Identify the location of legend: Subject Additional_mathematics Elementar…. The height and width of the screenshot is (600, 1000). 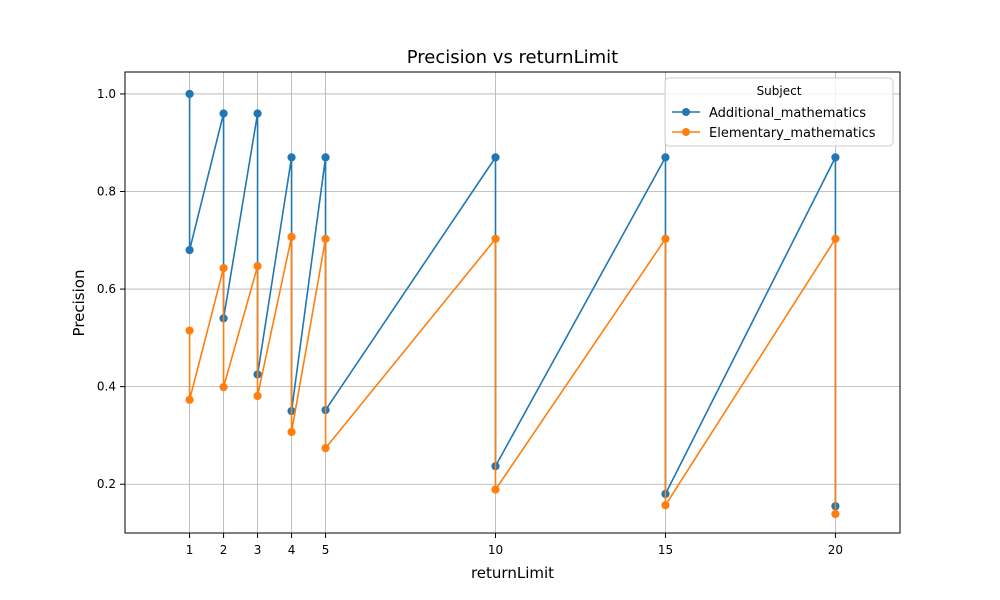
(779, 112).